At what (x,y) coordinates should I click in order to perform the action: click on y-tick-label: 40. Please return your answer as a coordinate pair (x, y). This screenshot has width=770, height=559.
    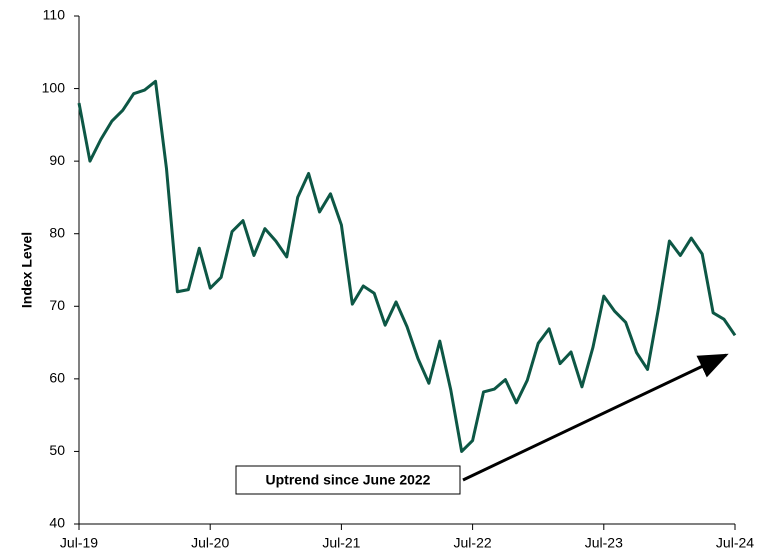
    Looking at the image, I should click on (57, 523).